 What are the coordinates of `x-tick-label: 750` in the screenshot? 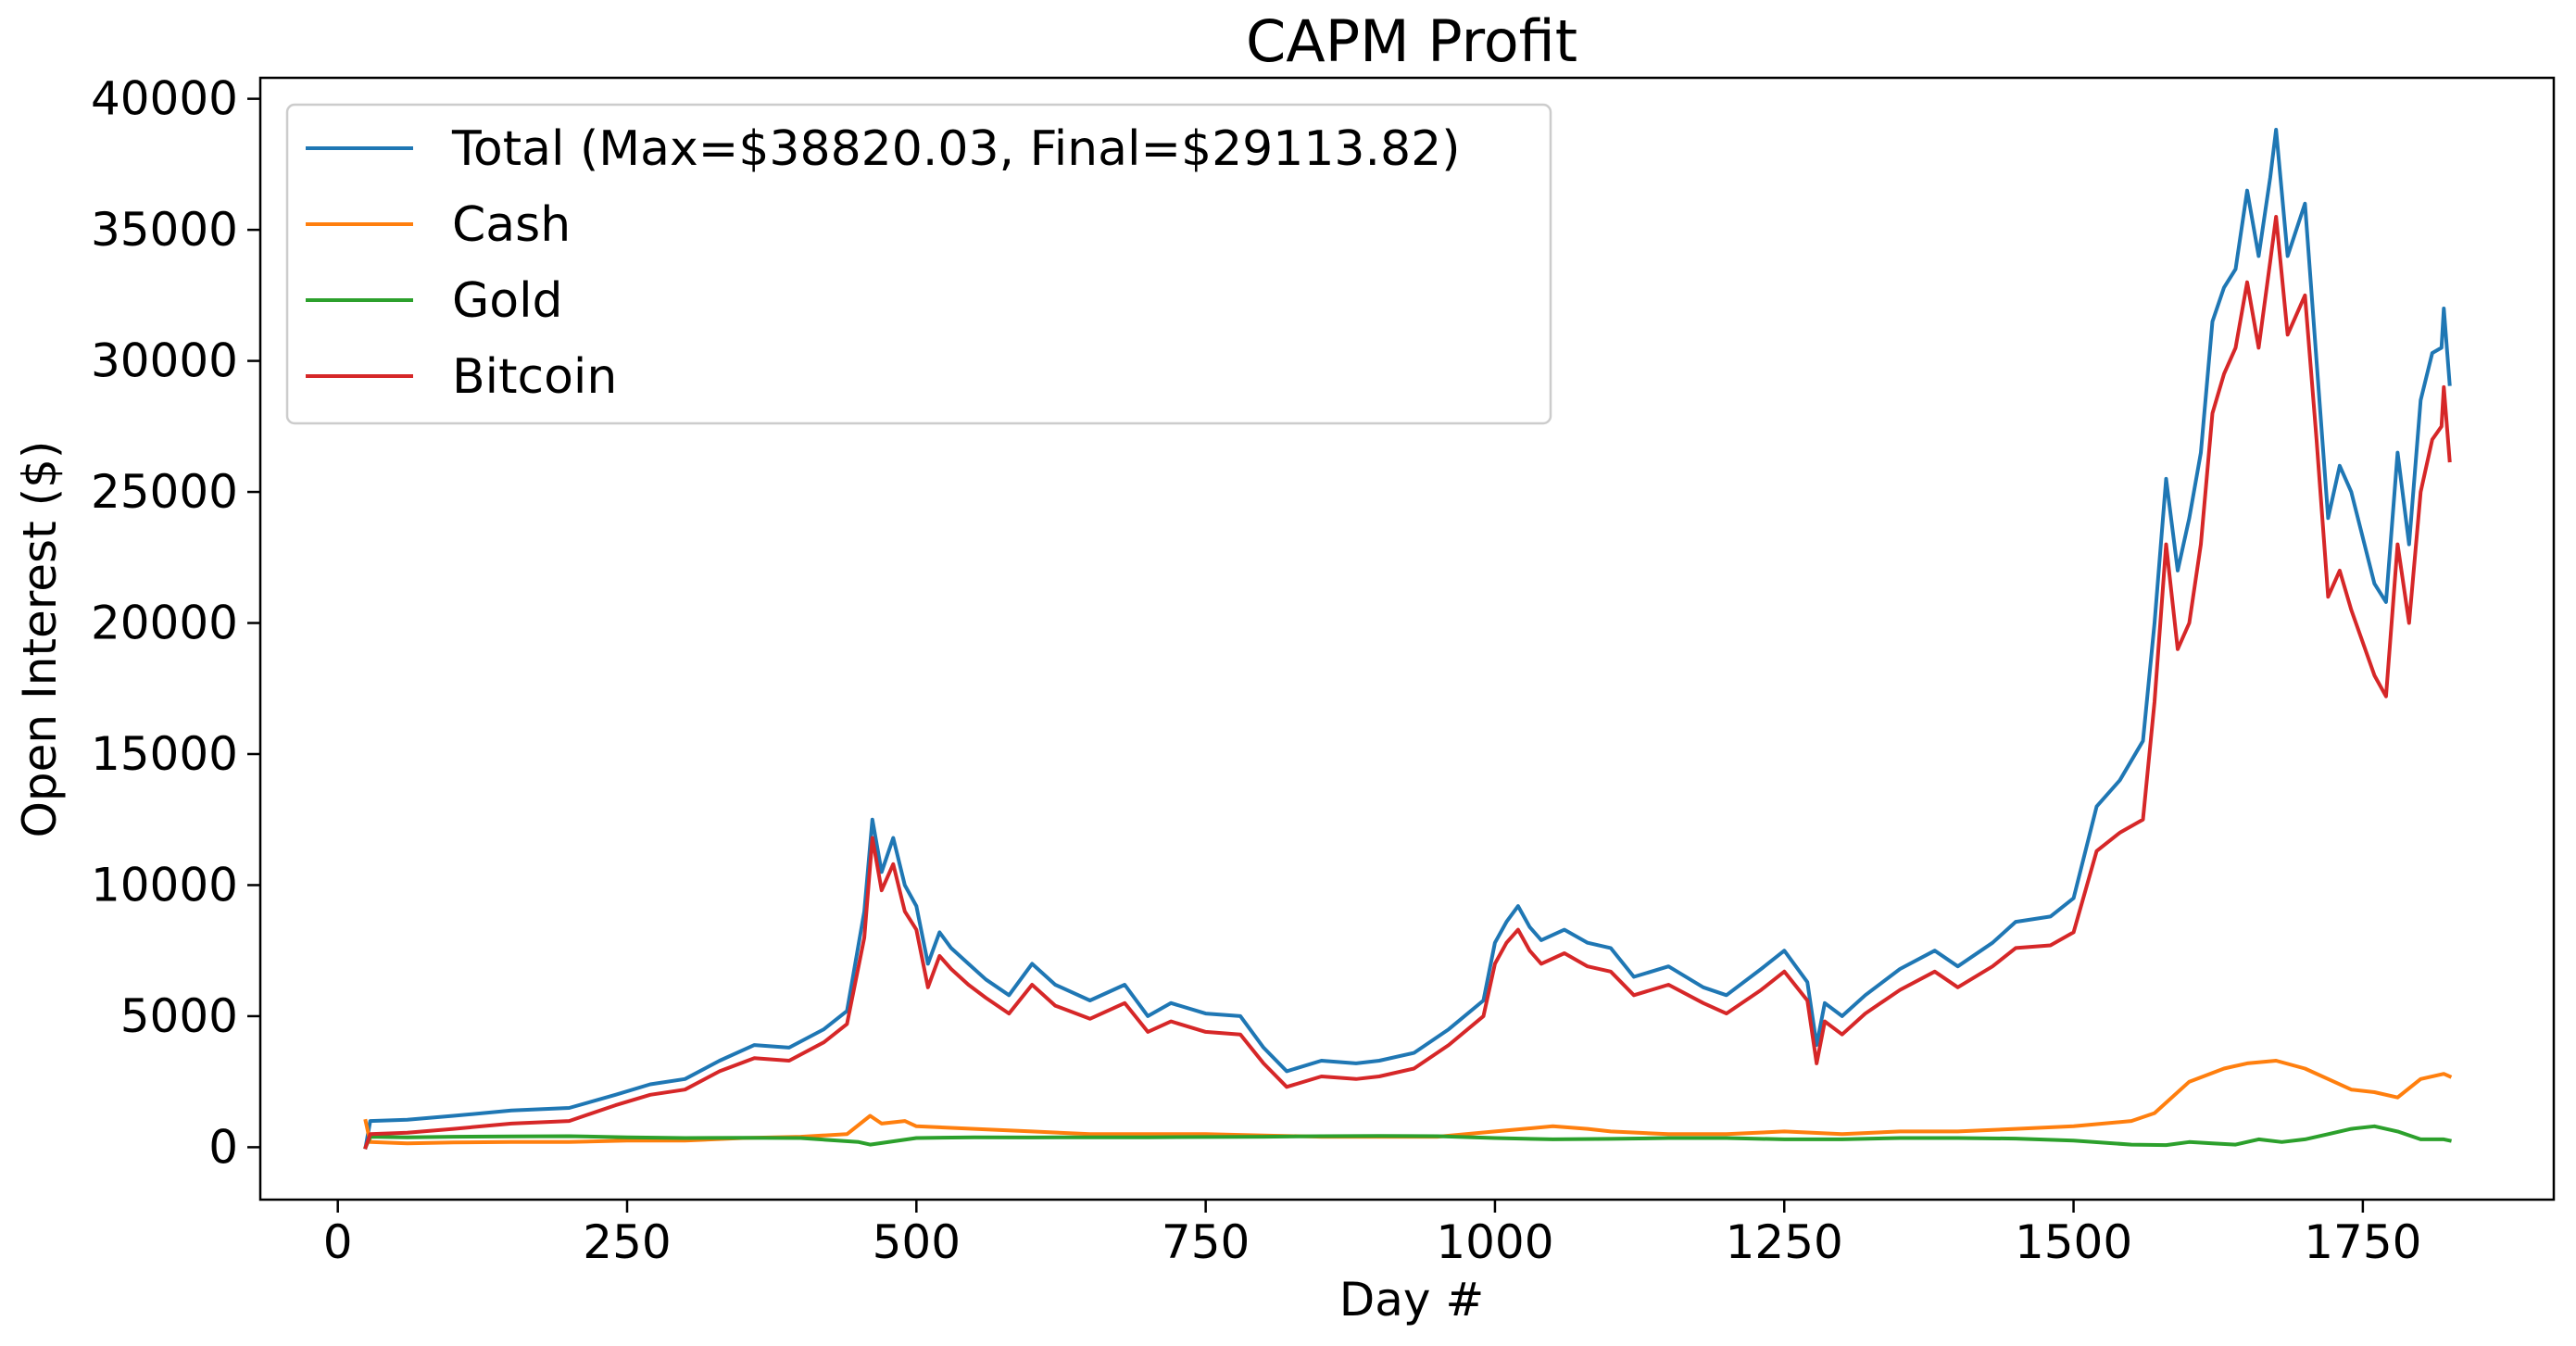 It's located at (1206, 1242).